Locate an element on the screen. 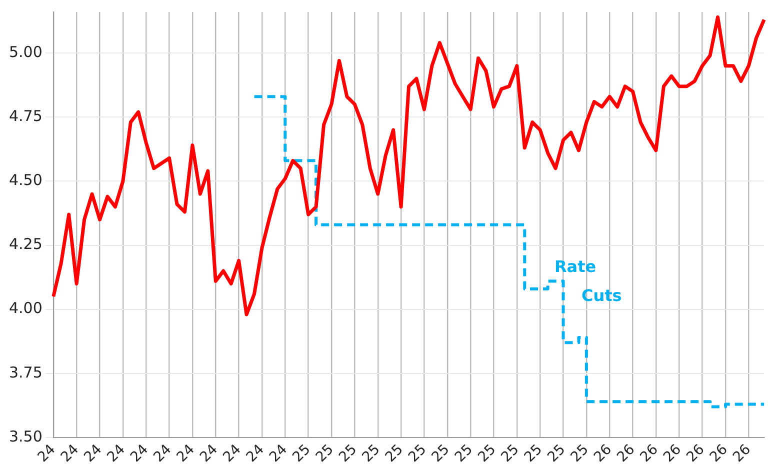 The height and width of the screenshot is (470, 780). y-tick-label: 3.75 is located at coordinates (25, 372).